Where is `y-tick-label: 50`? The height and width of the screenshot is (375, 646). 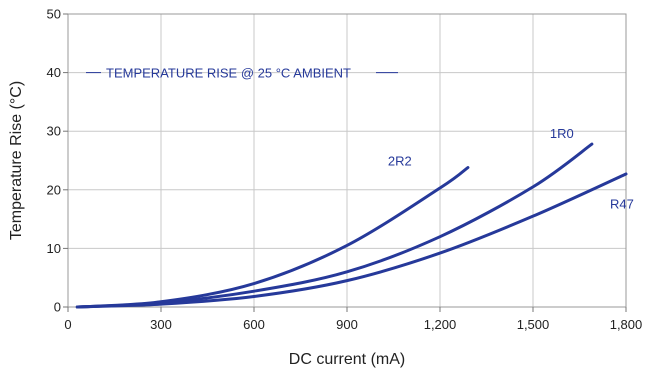
y-tick-label: 50 is located at coordinates (54, 14).